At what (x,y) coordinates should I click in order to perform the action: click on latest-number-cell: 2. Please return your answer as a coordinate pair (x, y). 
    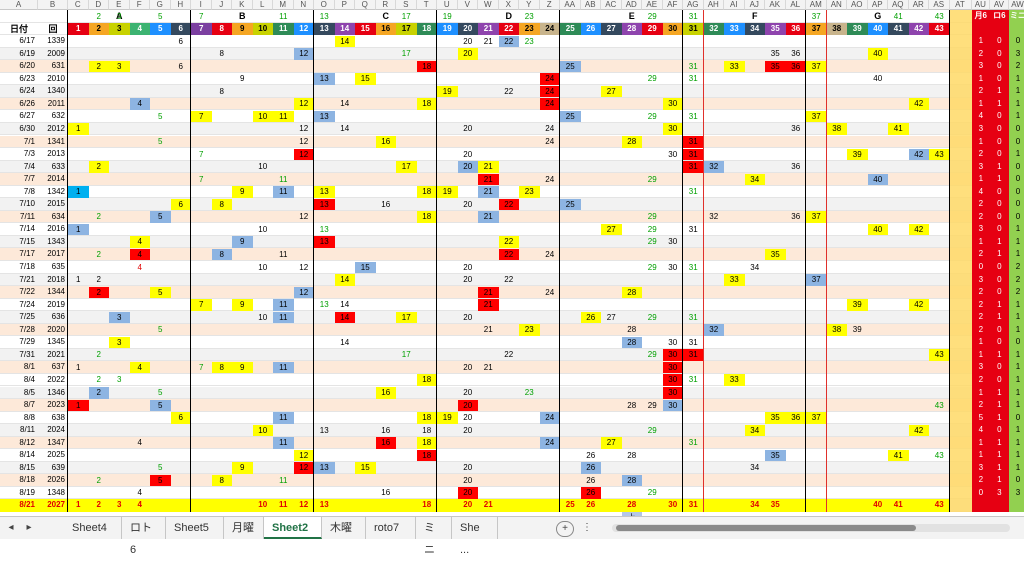
    Looking at the image, I should click on (98, 505).